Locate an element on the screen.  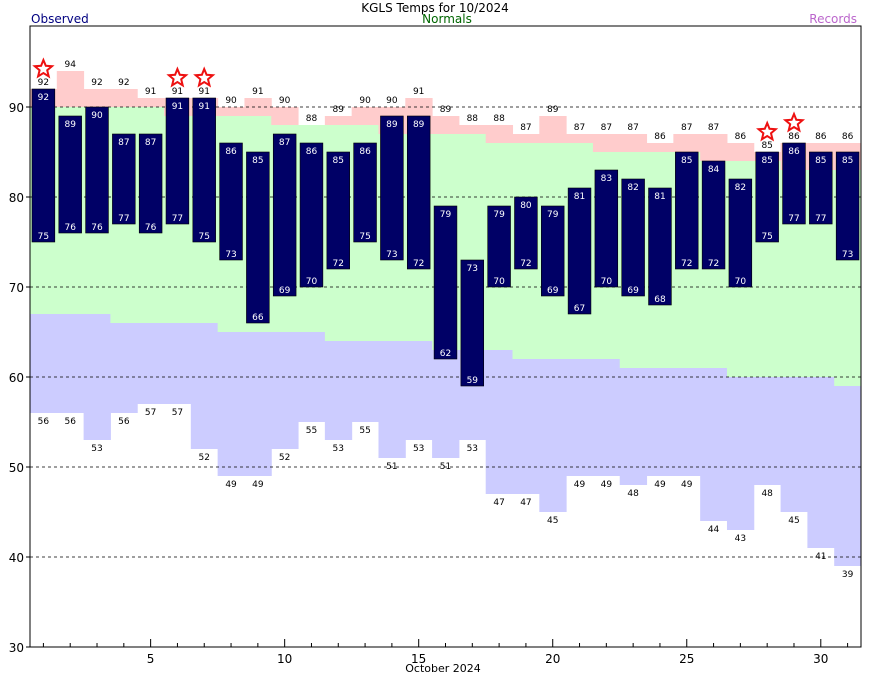
record-low-label: 48 is located at coordinates (767, 494).